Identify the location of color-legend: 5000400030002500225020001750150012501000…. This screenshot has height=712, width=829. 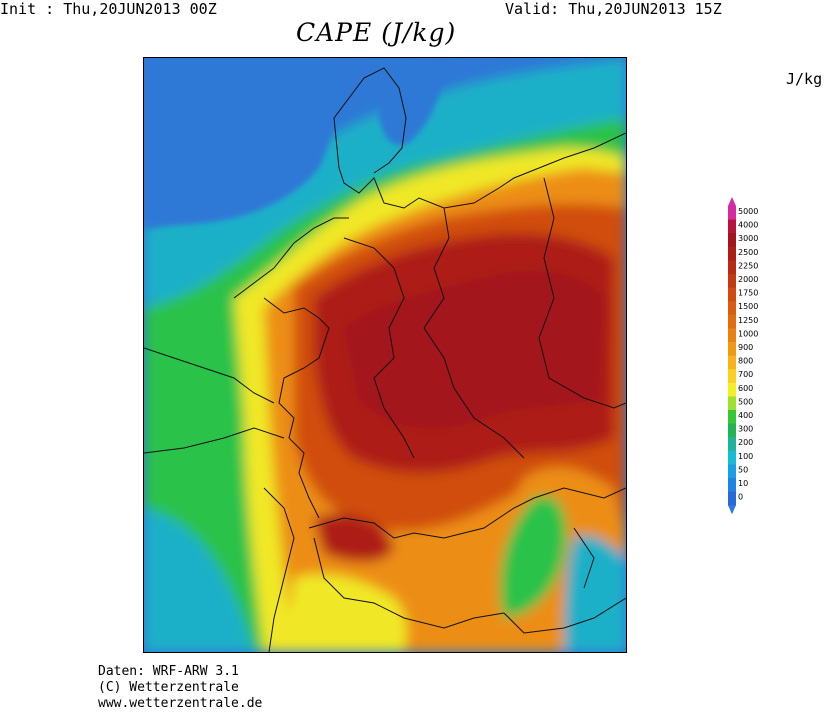
(762, 356).